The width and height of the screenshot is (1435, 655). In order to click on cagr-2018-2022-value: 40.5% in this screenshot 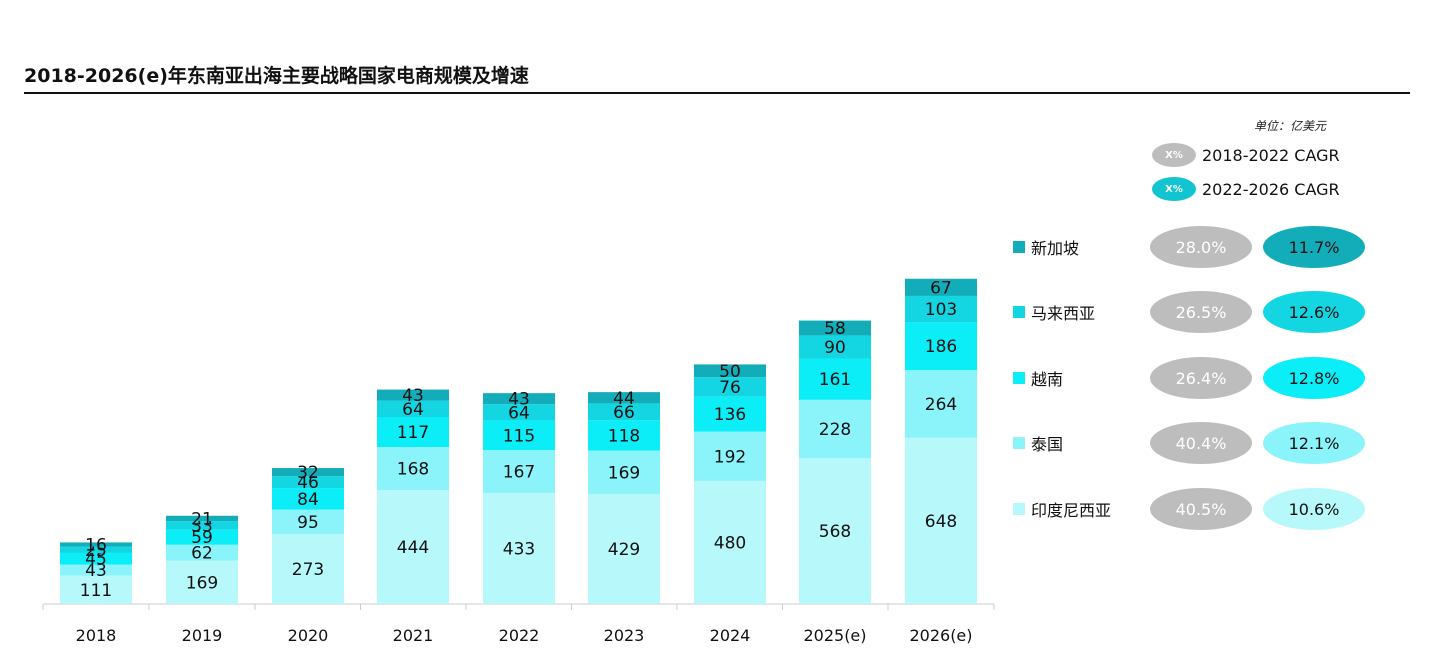, I will do `click(1201, 509)`.